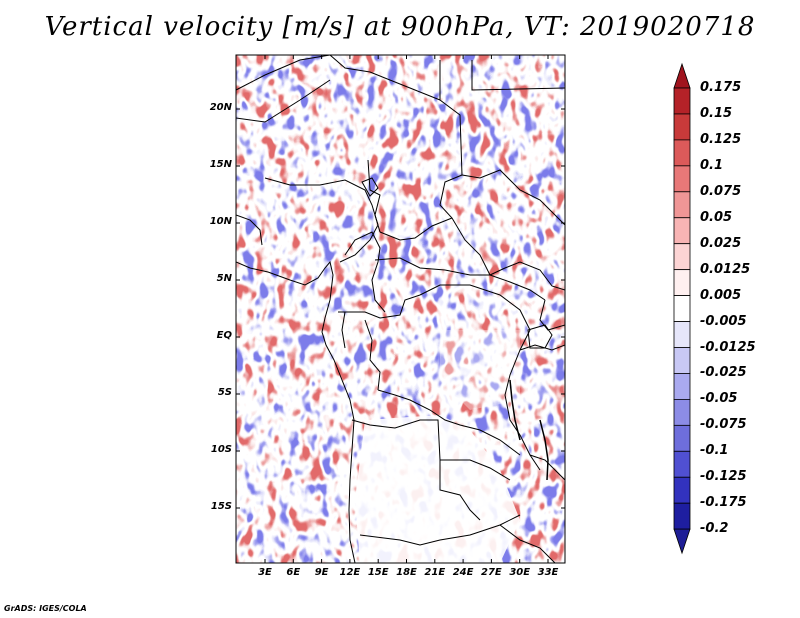 Image resolution: width=800 pixels, height=618 pixels. I want to click on colorbar-label: -0.005, so click(723, 321).